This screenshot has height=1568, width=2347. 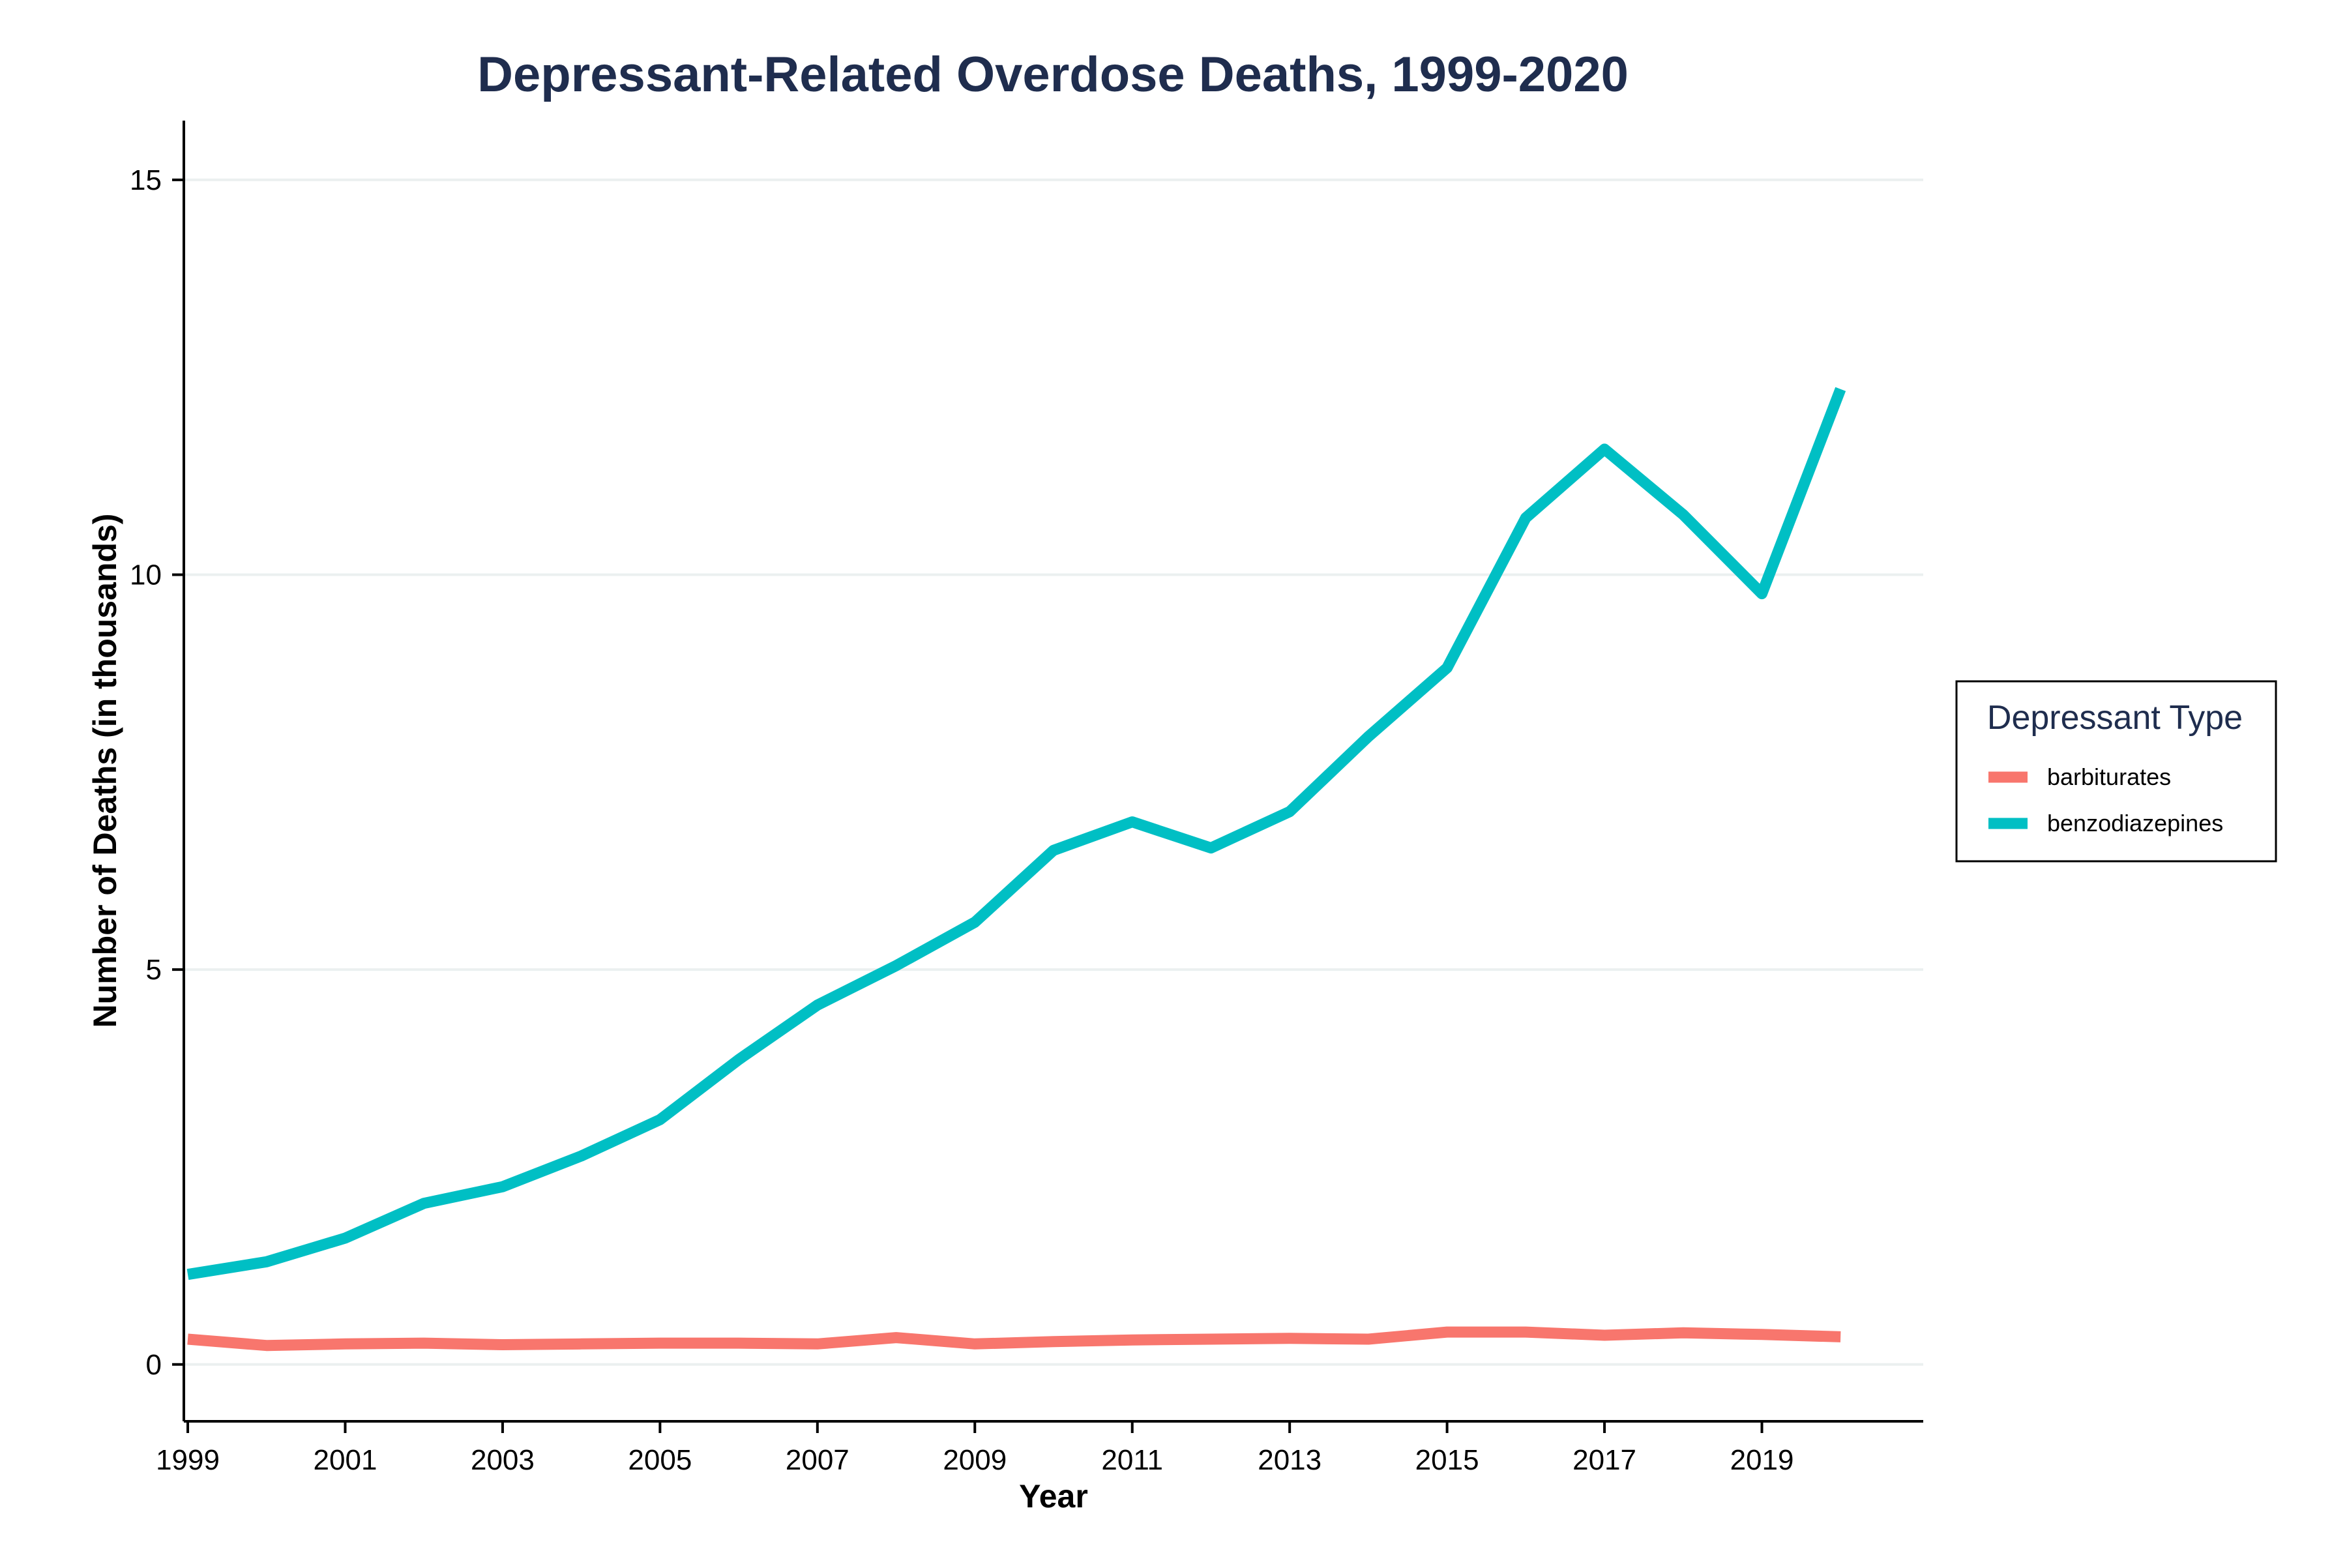 I want to click on y-tick-label: 15, so click(x=146, y=180).